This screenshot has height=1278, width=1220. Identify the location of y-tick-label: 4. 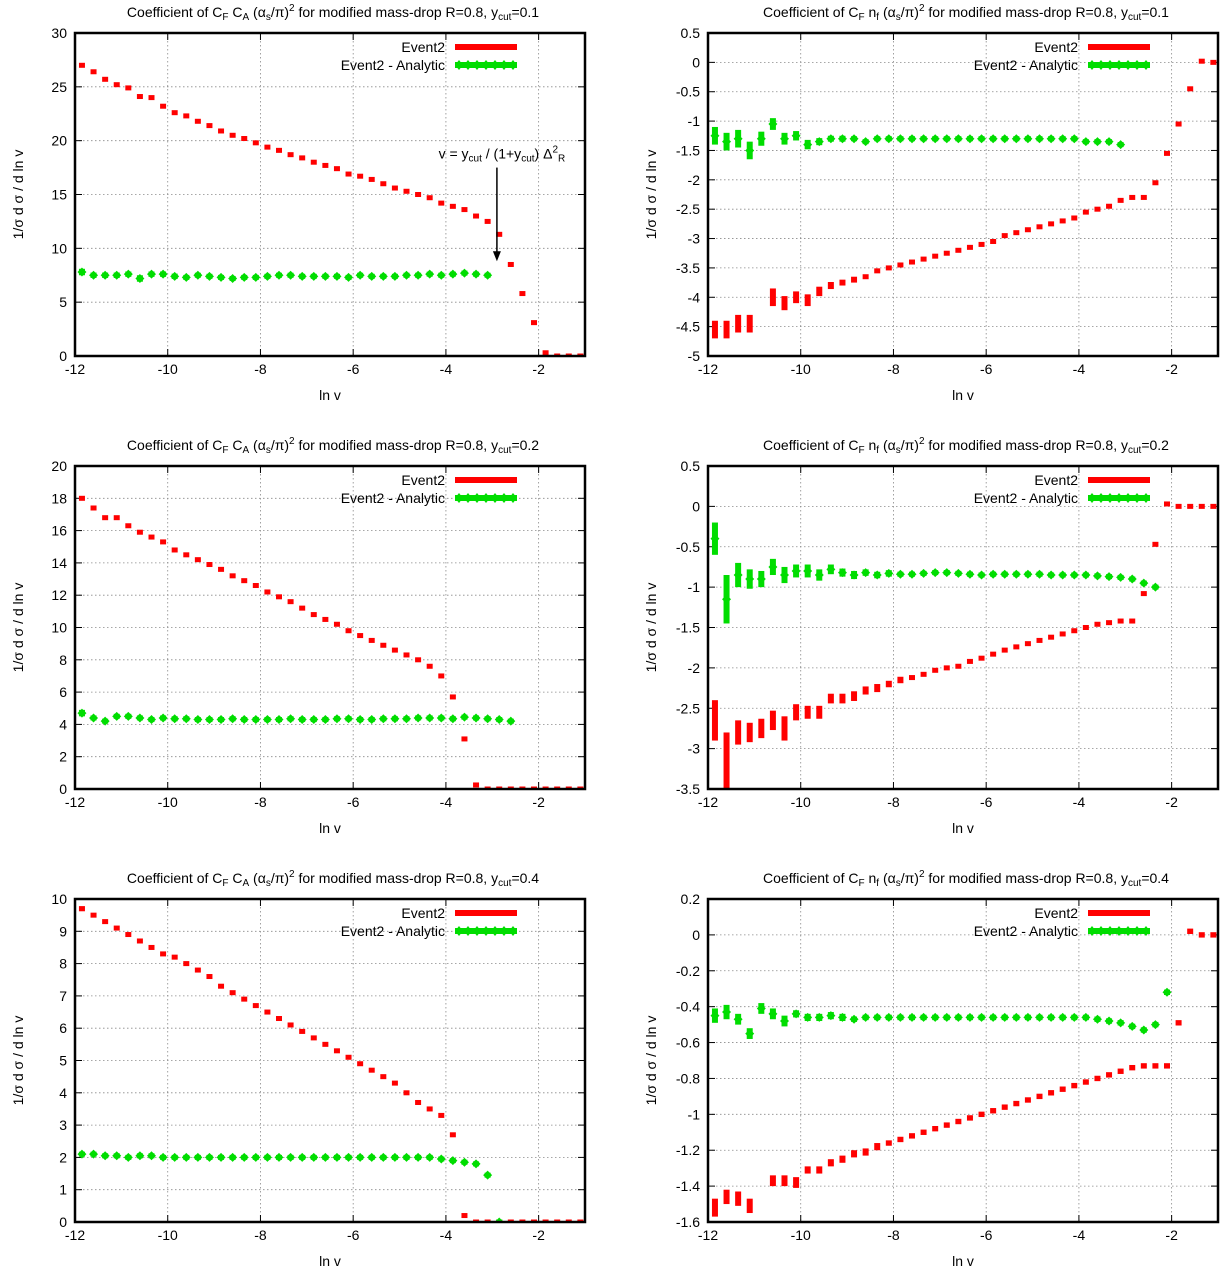
(63, 1093).